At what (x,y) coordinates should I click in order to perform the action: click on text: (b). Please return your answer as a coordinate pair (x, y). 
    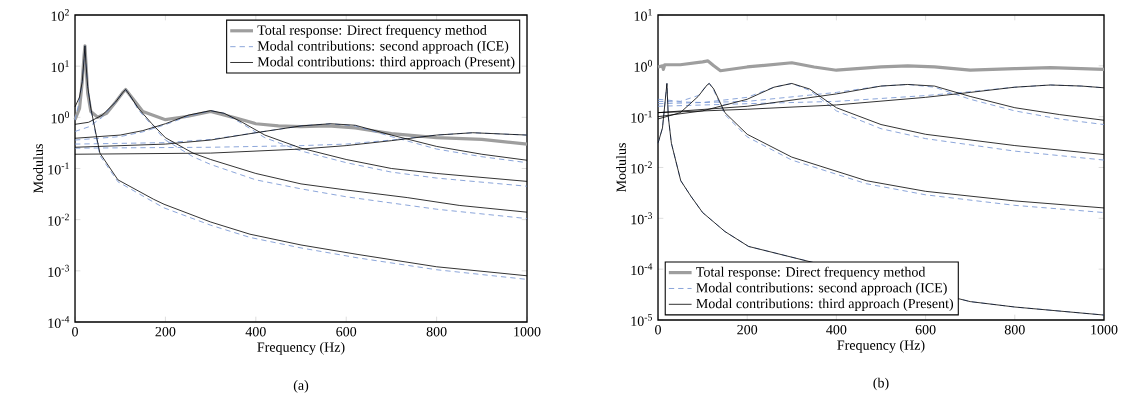
    Looking at the image, I should click on (881, 384).